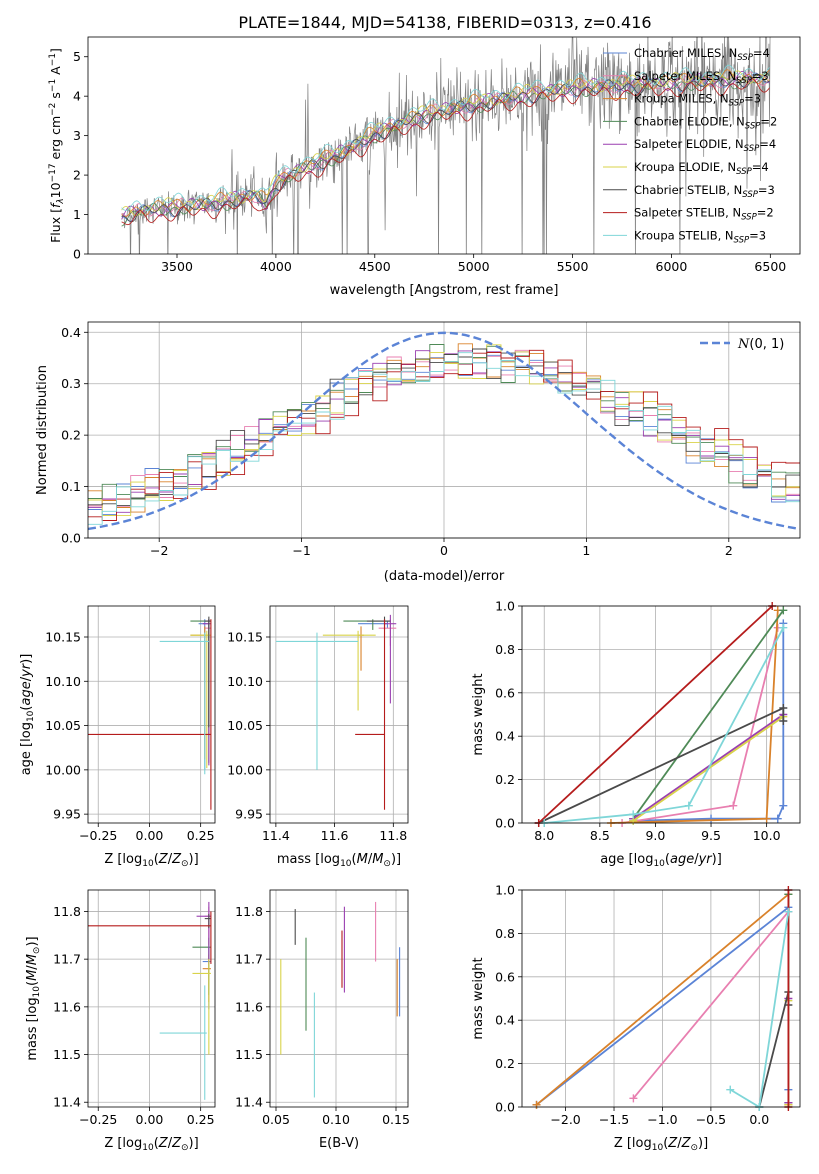 The height and width of the screenshot is (1174, 819). What do you see at coordinates (339, 860) in the screenshot?
I see `age_vs_mass-x-label: mass [log10(M/M⊙)]` at bounding box center [339, 860].